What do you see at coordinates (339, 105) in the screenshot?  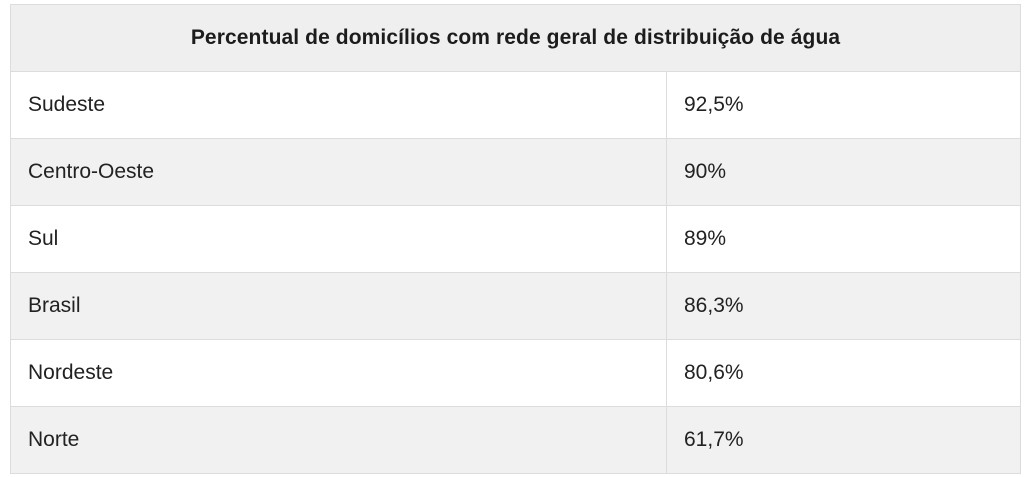 I see `region-cell: Sudeste` at bounding box center [339, 105].